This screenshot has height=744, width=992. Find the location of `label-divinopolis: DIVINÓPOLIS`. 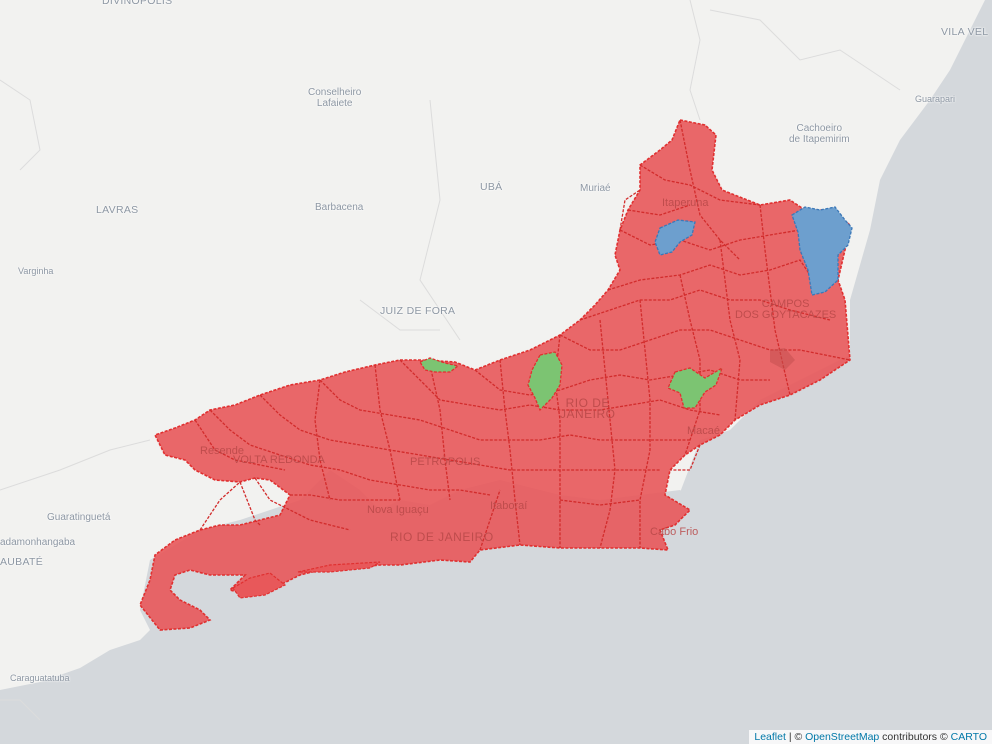

label-divinopolis: DIVINÓPOLIS is located at coordinates (137, 3).